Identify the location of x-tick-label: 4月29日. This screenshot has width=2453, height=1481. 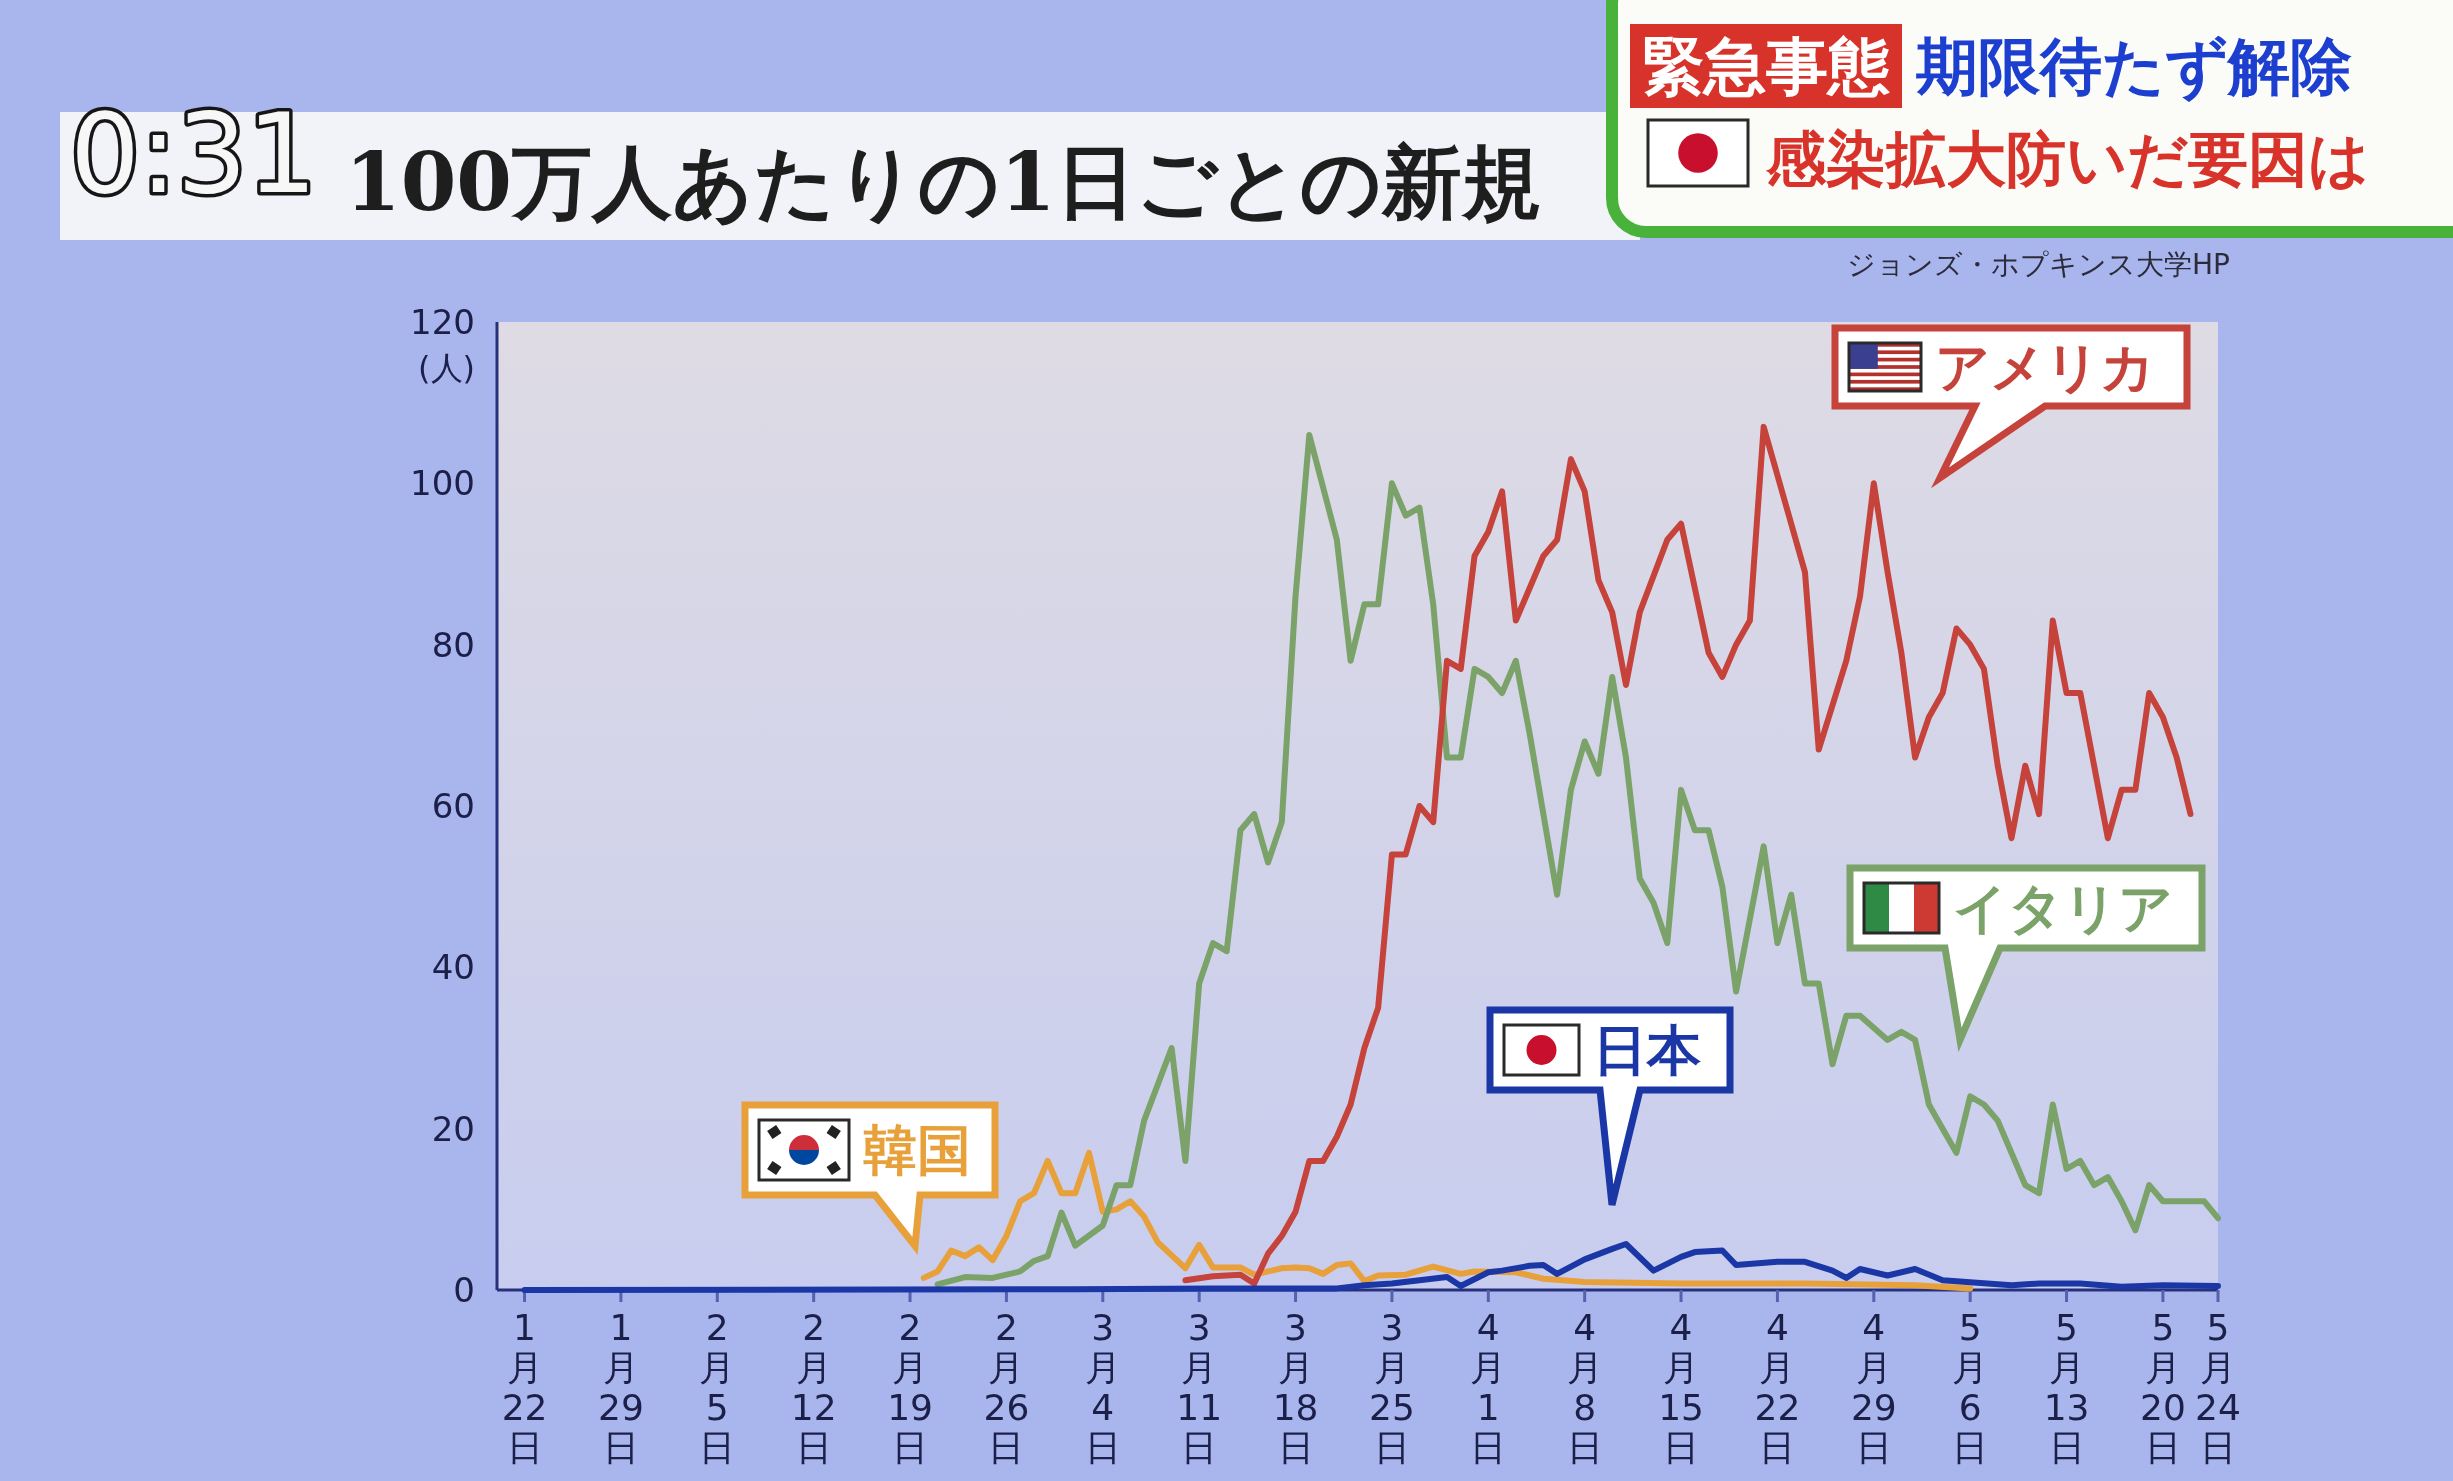
(1873, 1387).